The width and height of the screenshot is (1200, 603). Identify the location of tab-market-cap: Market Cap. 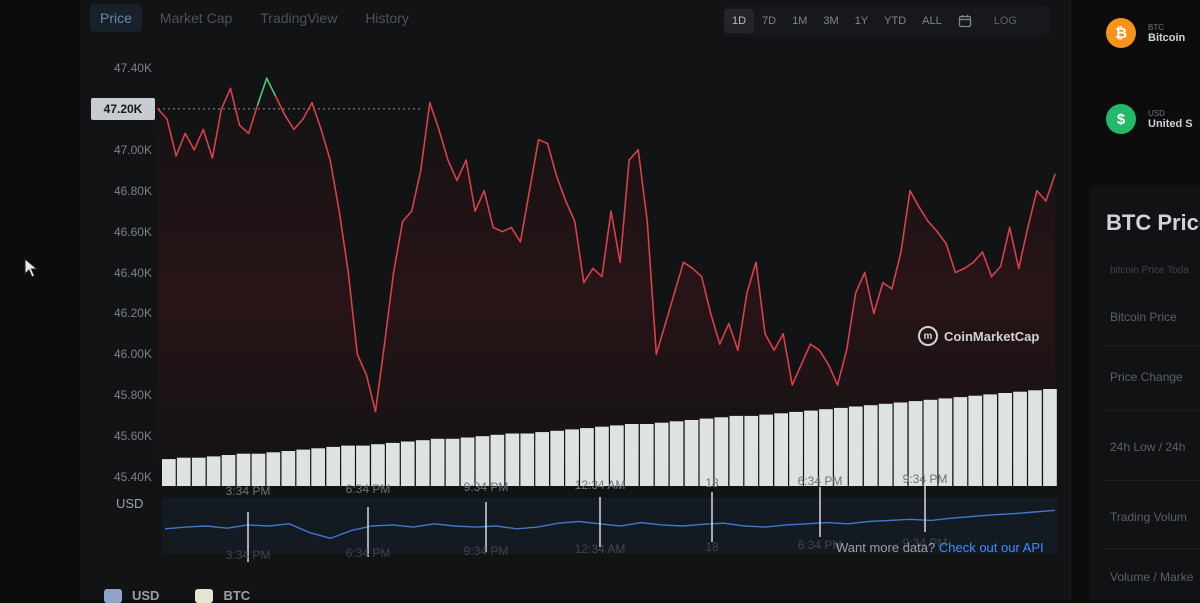
(196, 18).